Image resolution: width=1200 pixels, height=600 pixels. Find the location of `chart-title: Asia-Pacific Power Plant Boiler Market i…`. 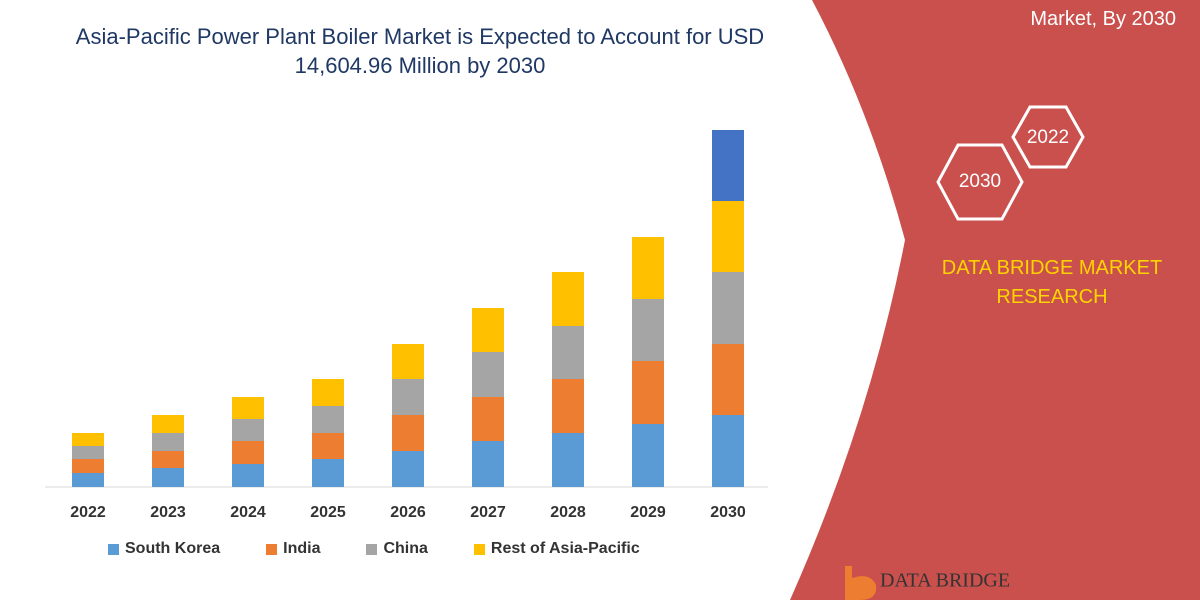

chart-title: Asia-Pacific Power Plant Boiler Market i… is located at coordinates (420, 51).